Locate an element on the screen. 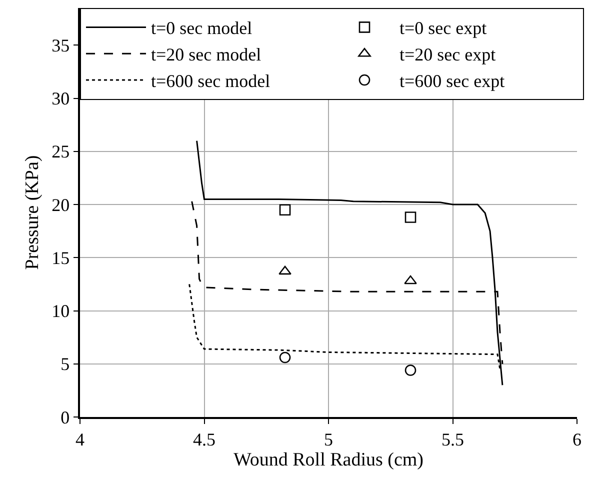  x-tick-label: 4 is located at coordinates (80, 439).